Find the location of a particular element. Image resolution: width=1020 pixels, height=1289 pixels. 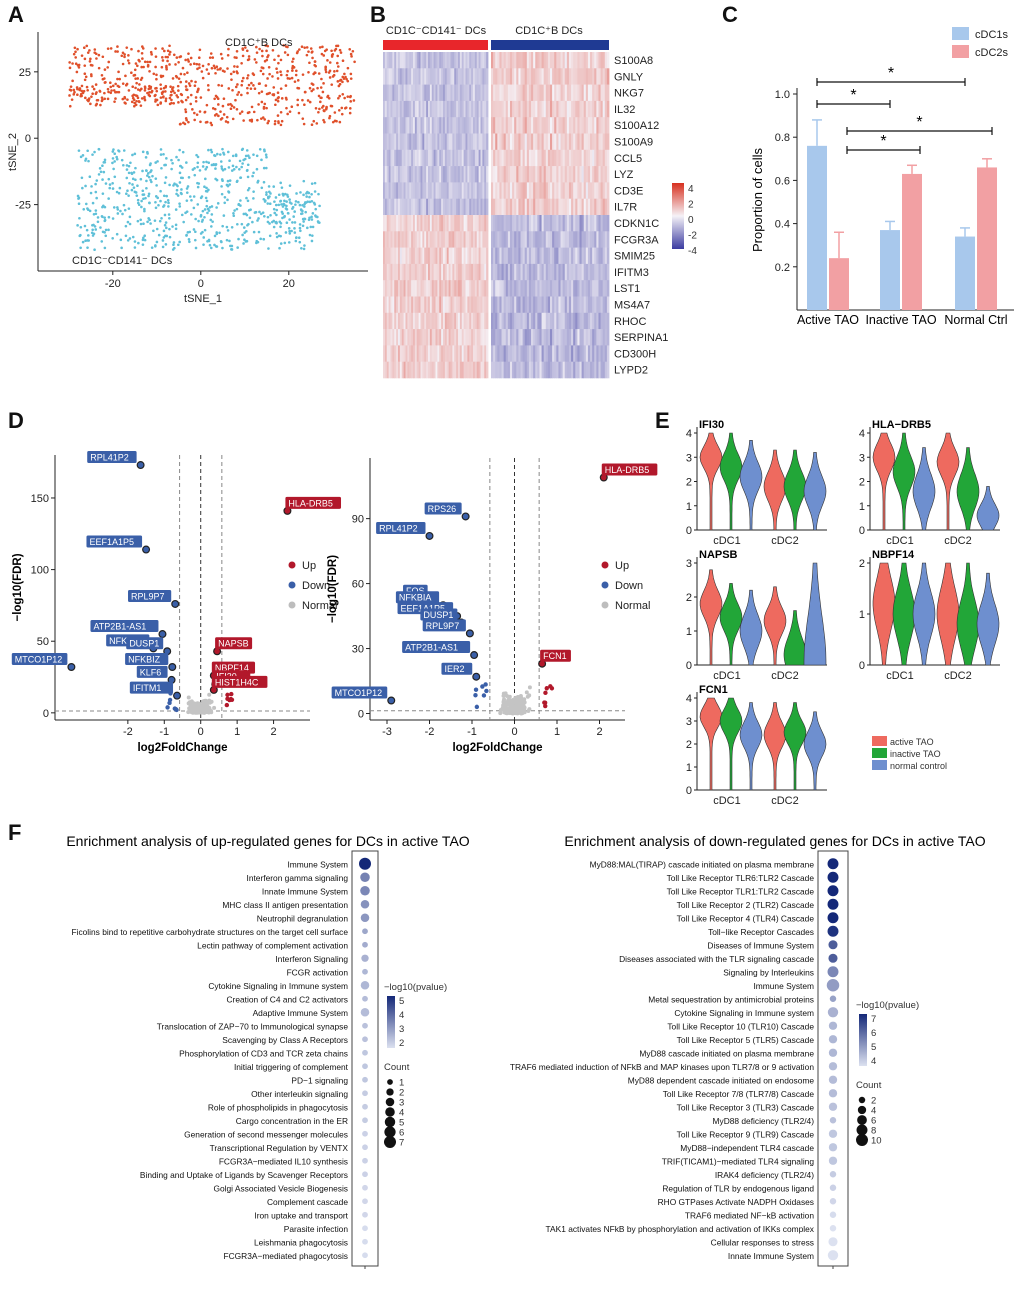

enrichment-dot is located at coordinates (365, 958).